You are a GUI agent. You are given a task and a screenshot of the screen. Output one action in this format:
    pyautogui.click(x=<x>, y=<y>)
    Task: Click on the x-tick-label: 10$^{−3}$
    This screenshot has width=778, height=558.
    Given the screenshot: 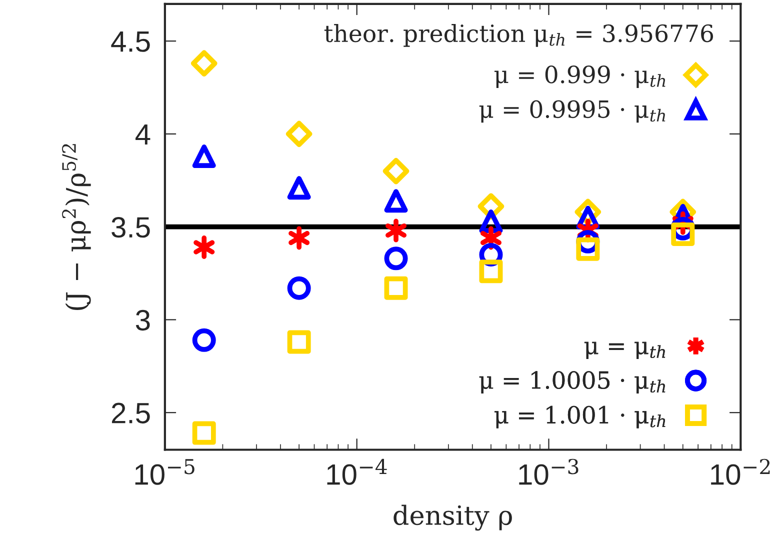 What is the action you would take?
    pyautogui.click(x=548, y=471)
    